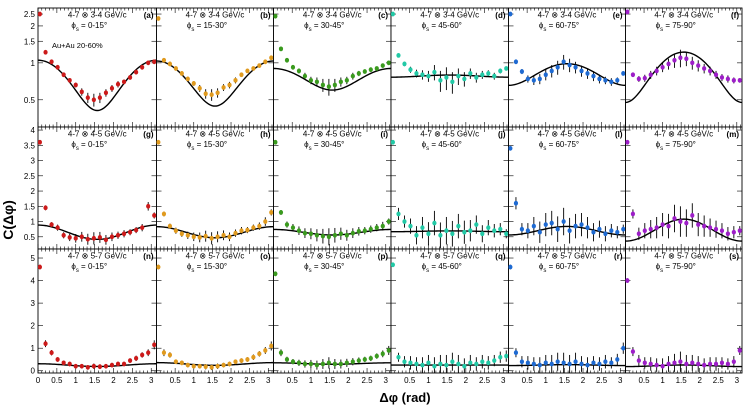  I want to click on panel-tag: (j), so click(502, 134).